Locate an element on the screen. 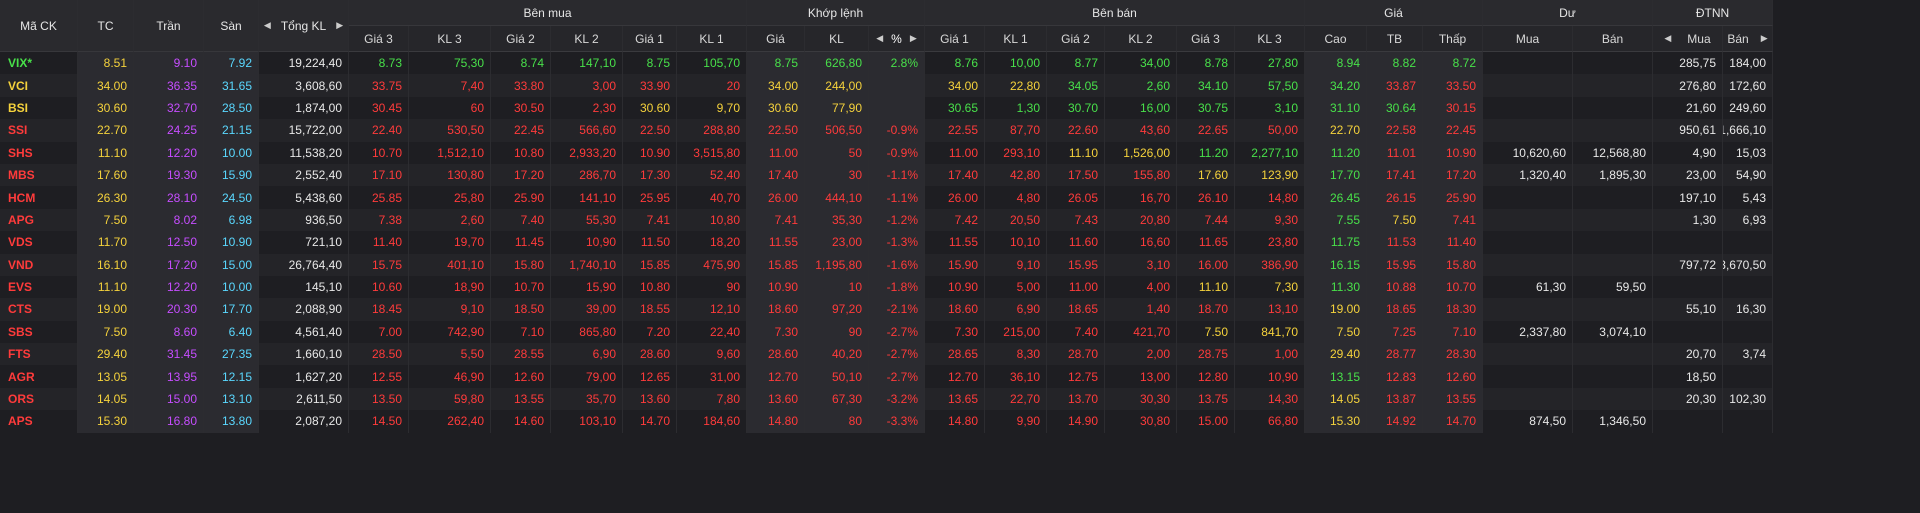 The height and width of the screenshot is (513, 1920). foreign-cell is located at coordinates (1748, 332).